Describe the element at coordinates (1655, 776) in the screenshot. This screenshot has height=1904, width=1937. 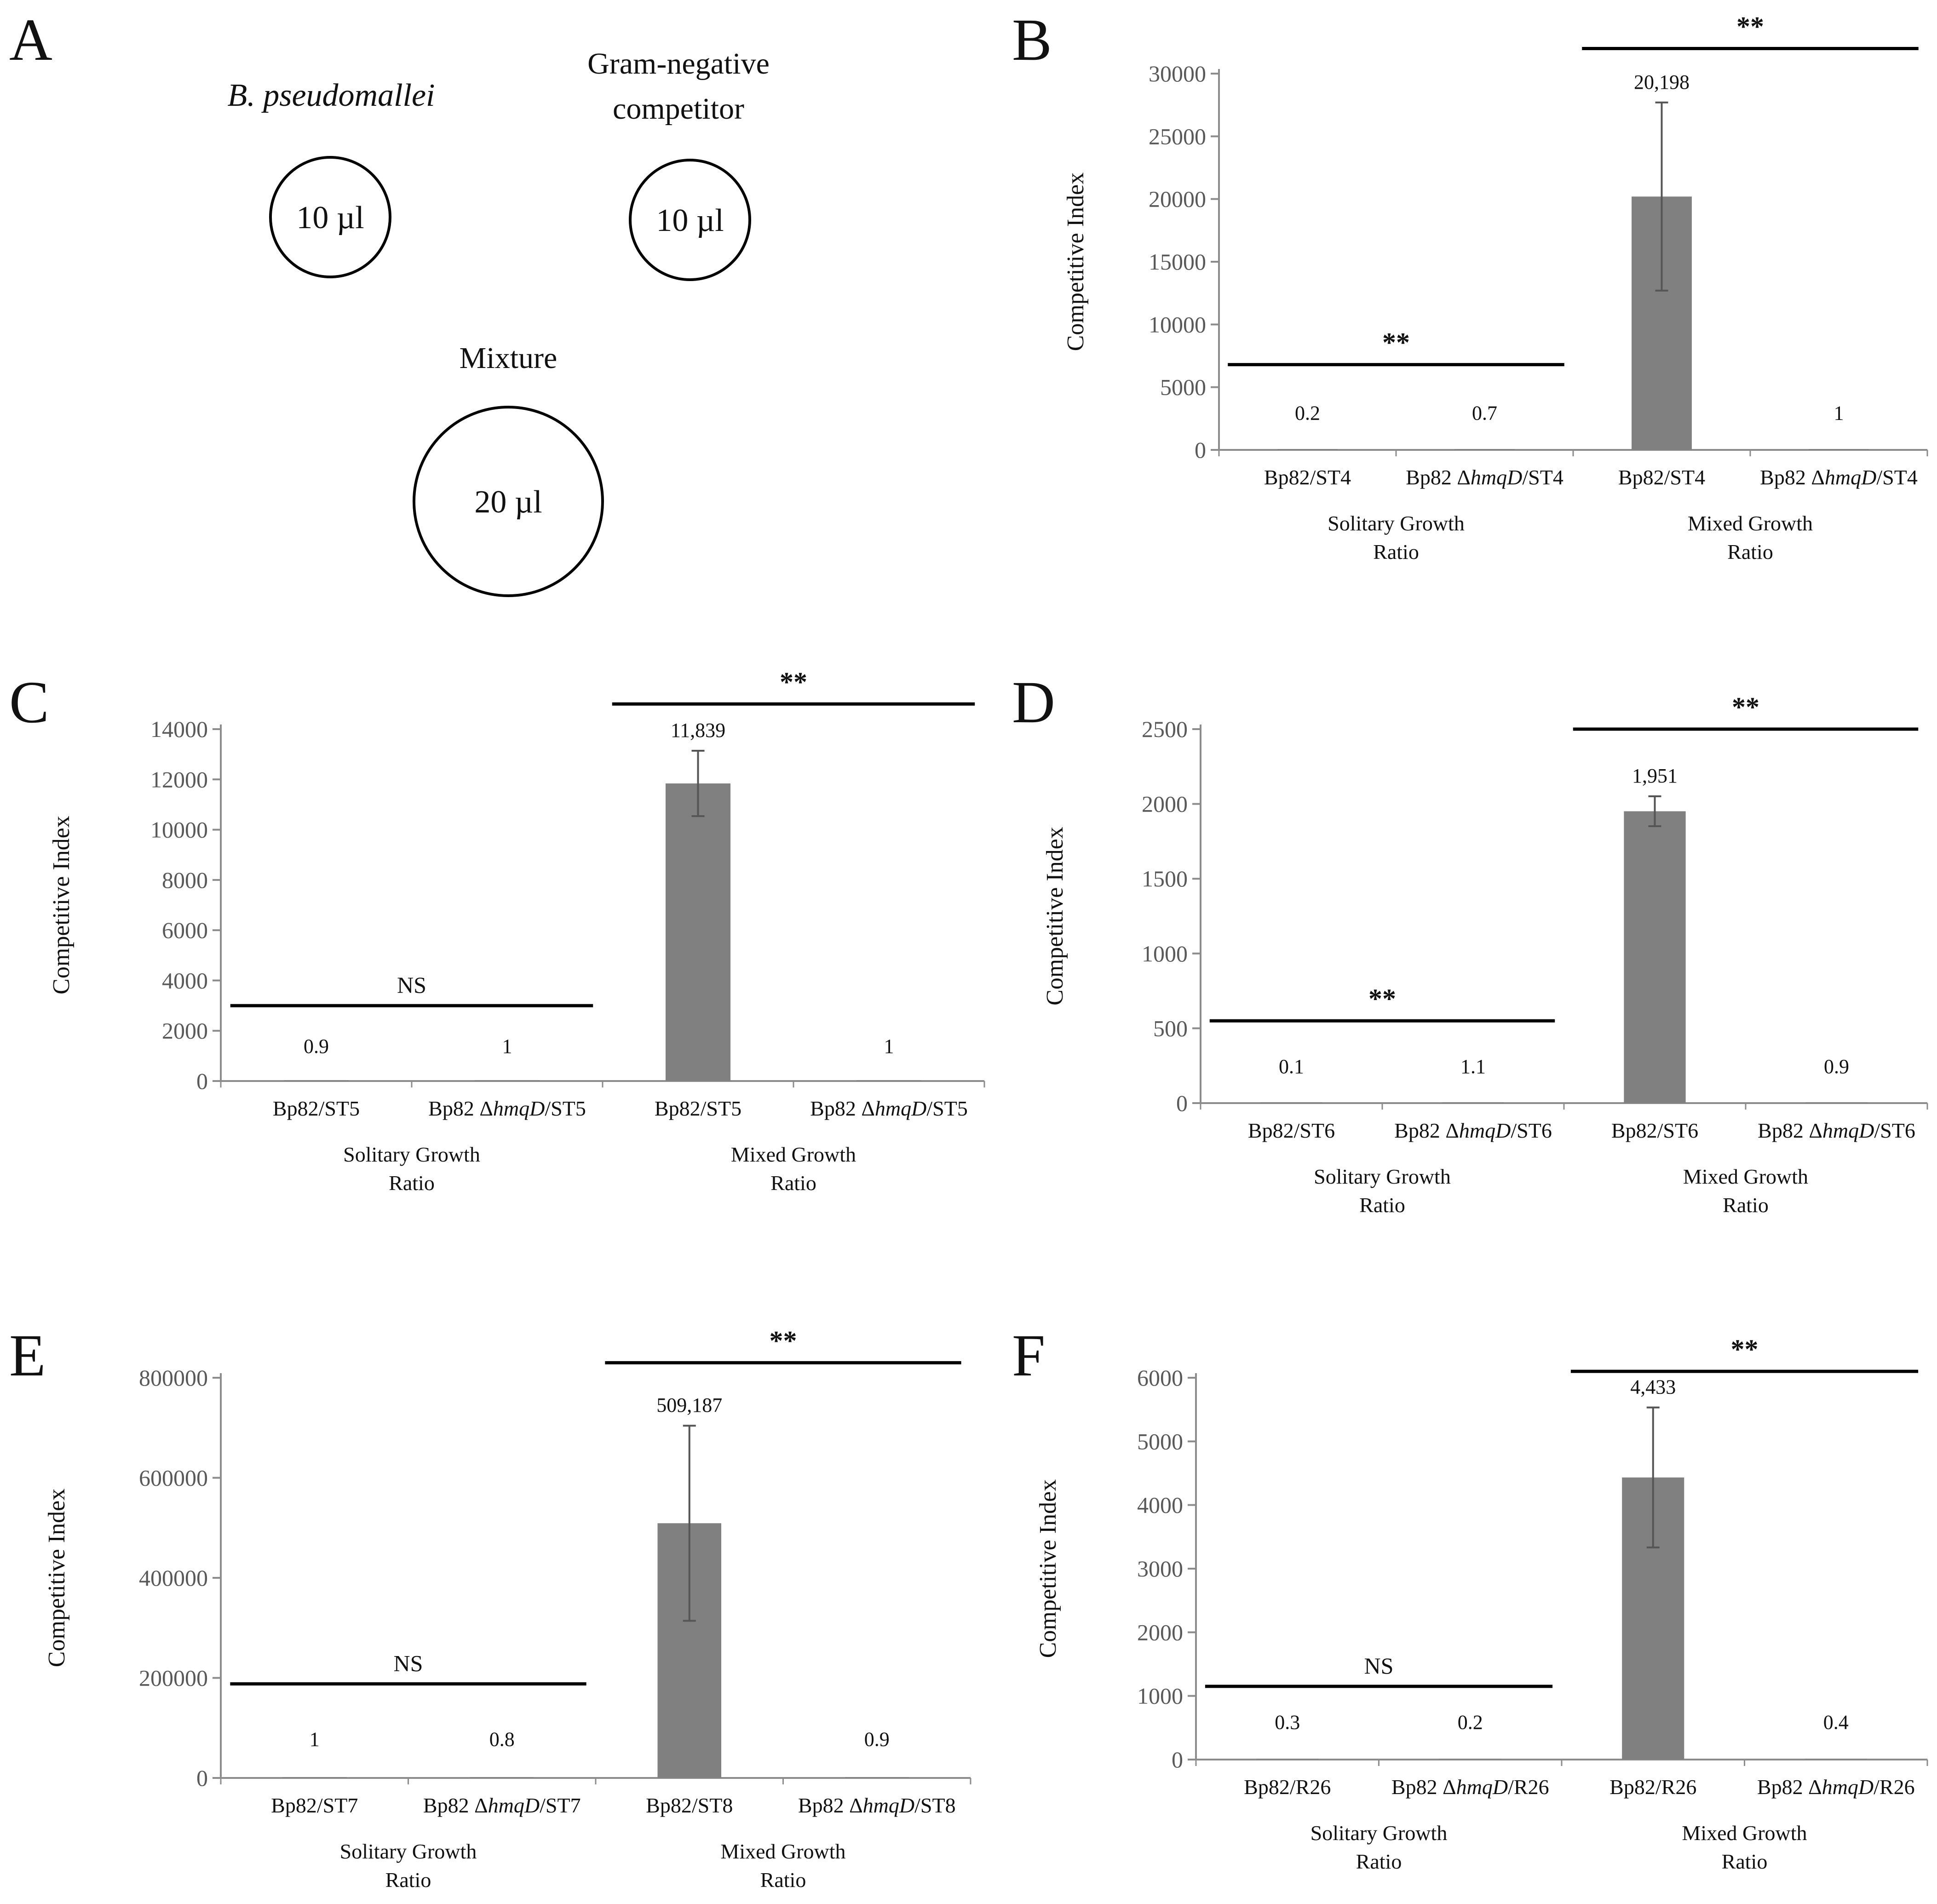
I see `value-label-d: 1,951` at that location.